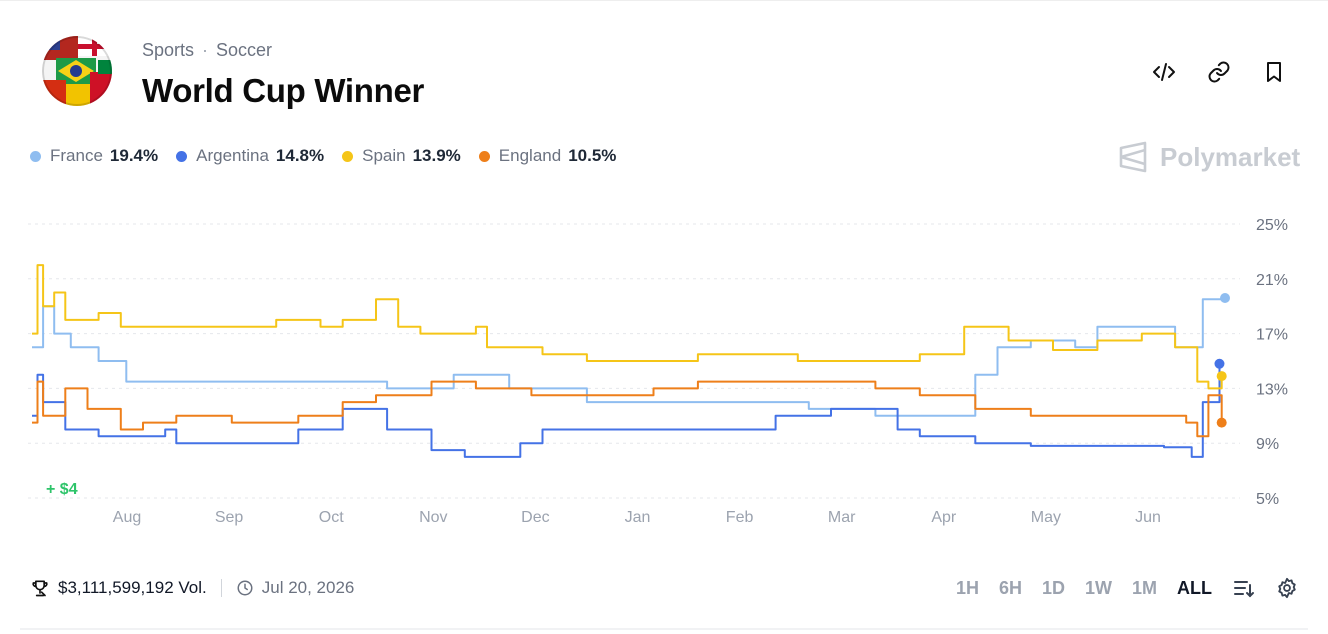 The width and height of the screenshot is (1328, 634). What do you see at coordinates (1194, 587) in the screenshot?
I see `range-all: ALL` at bounding box center [1194, 587].